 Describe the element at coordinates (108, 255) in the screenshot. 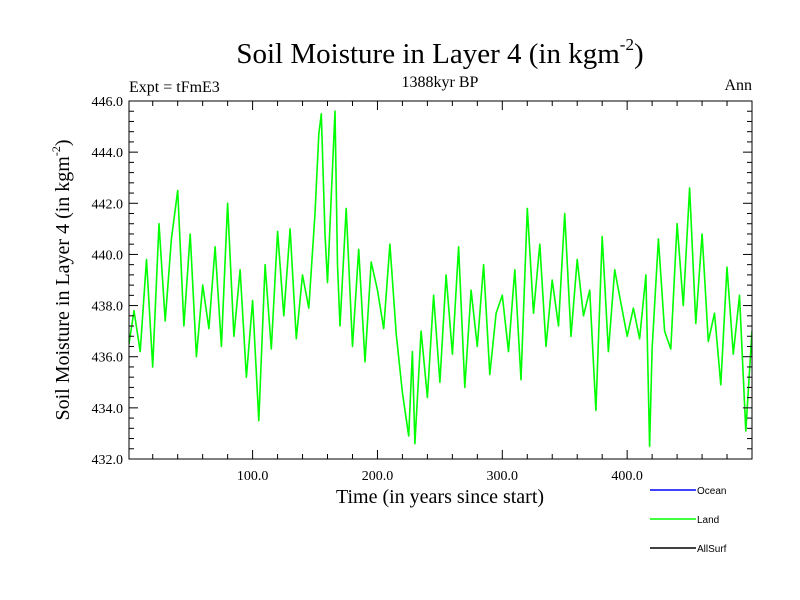

I see `y-tick-label: 440.0` at that location.